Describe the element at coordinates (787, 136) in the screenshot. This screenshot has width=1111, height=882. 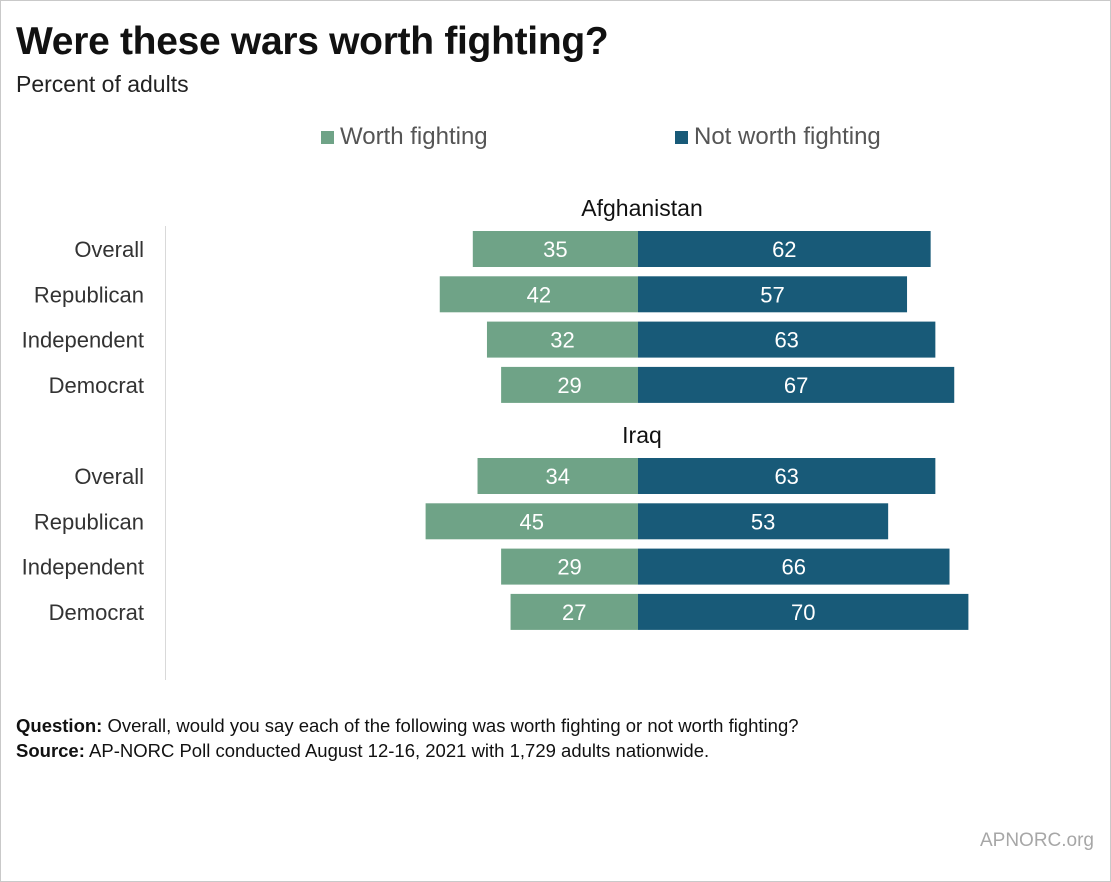
I see `legend-label-not-worth: Not worth fighting` at that location.